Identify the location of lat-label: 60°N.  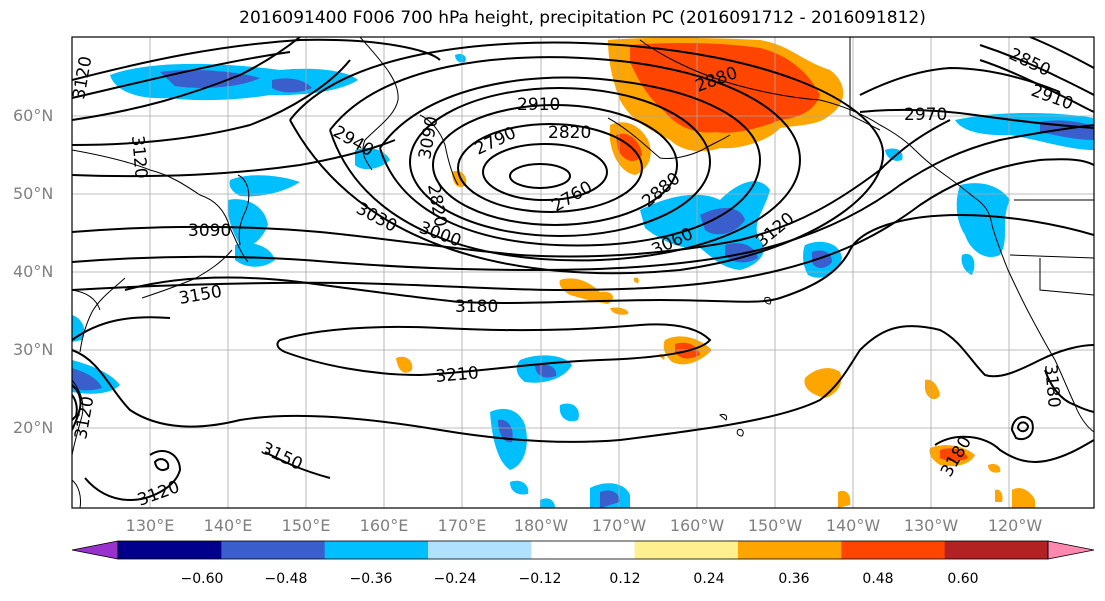
(33, 115).